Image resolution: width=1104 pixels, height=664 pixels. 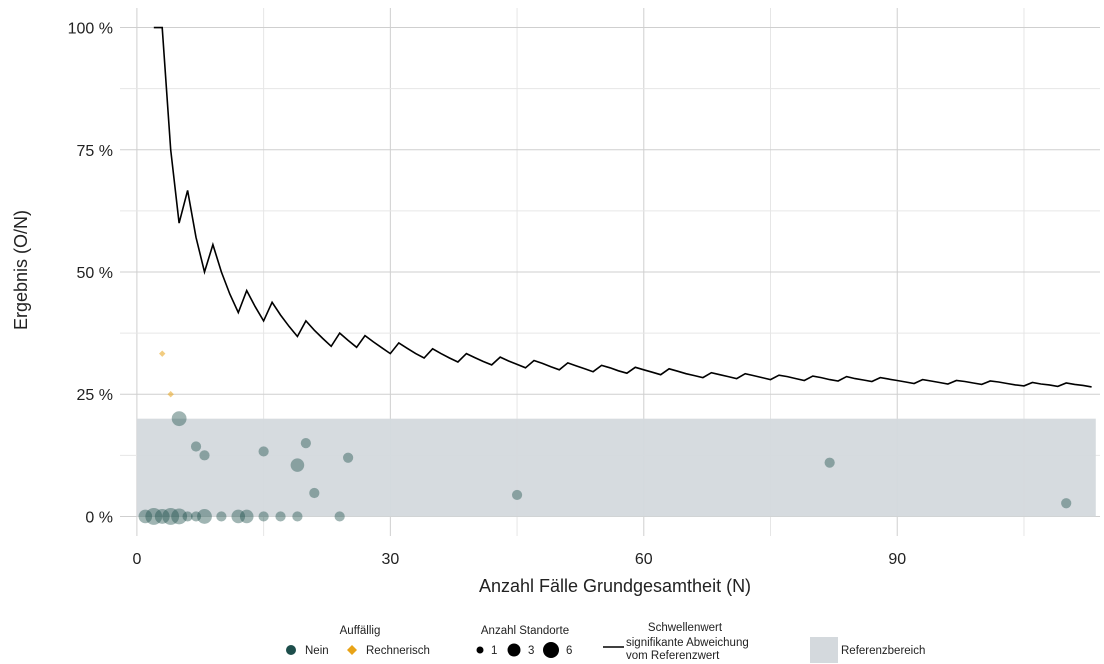 What do you see at coordinates (519, 559) in the screenshot?
I see `x-axis-ticks: 0 30 60 90` at bounding box center [519, 559].